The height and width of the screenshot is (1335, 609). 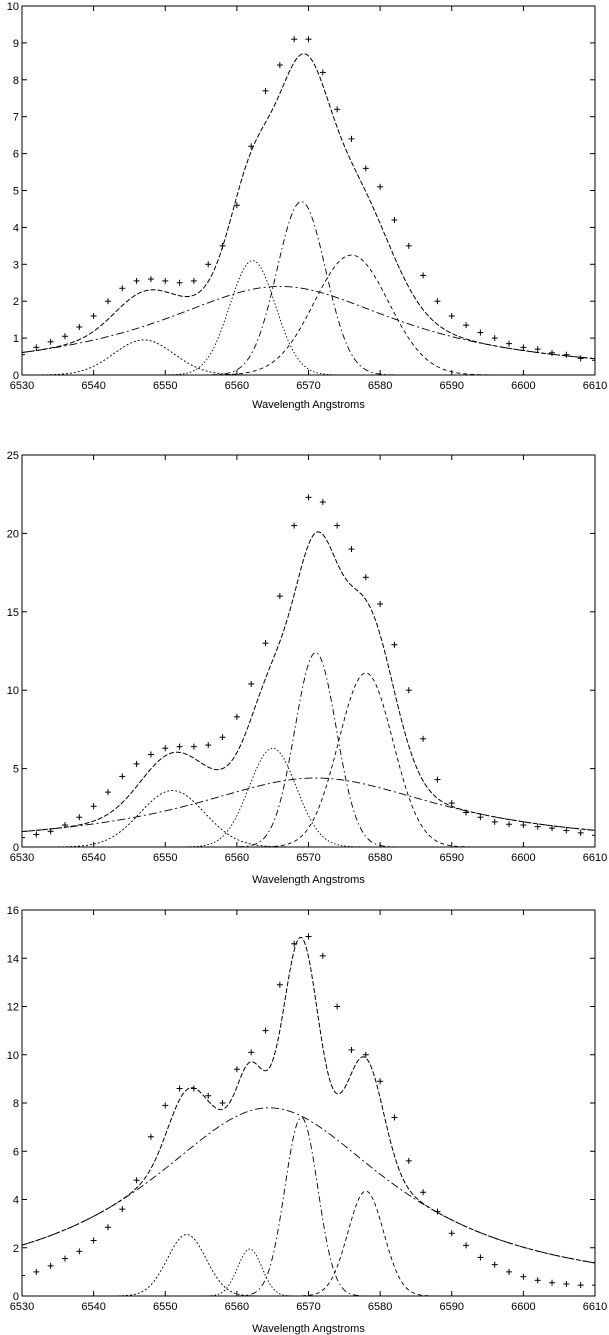 I want to click on x-tick-label: 6540, so click(x=93, y=1307).